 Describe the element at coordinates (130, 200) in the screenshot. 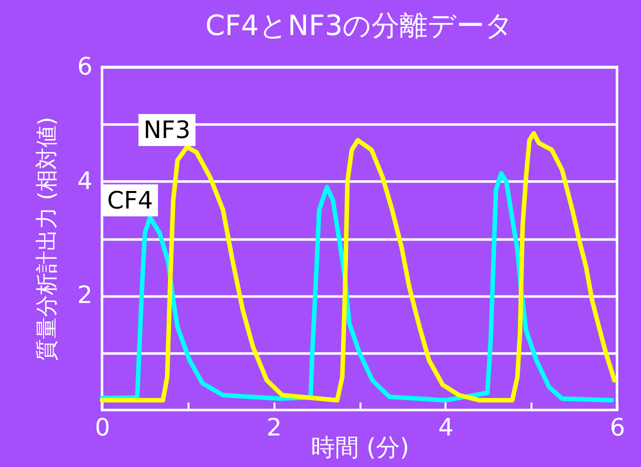

I see `series-label: CF4` at that location.